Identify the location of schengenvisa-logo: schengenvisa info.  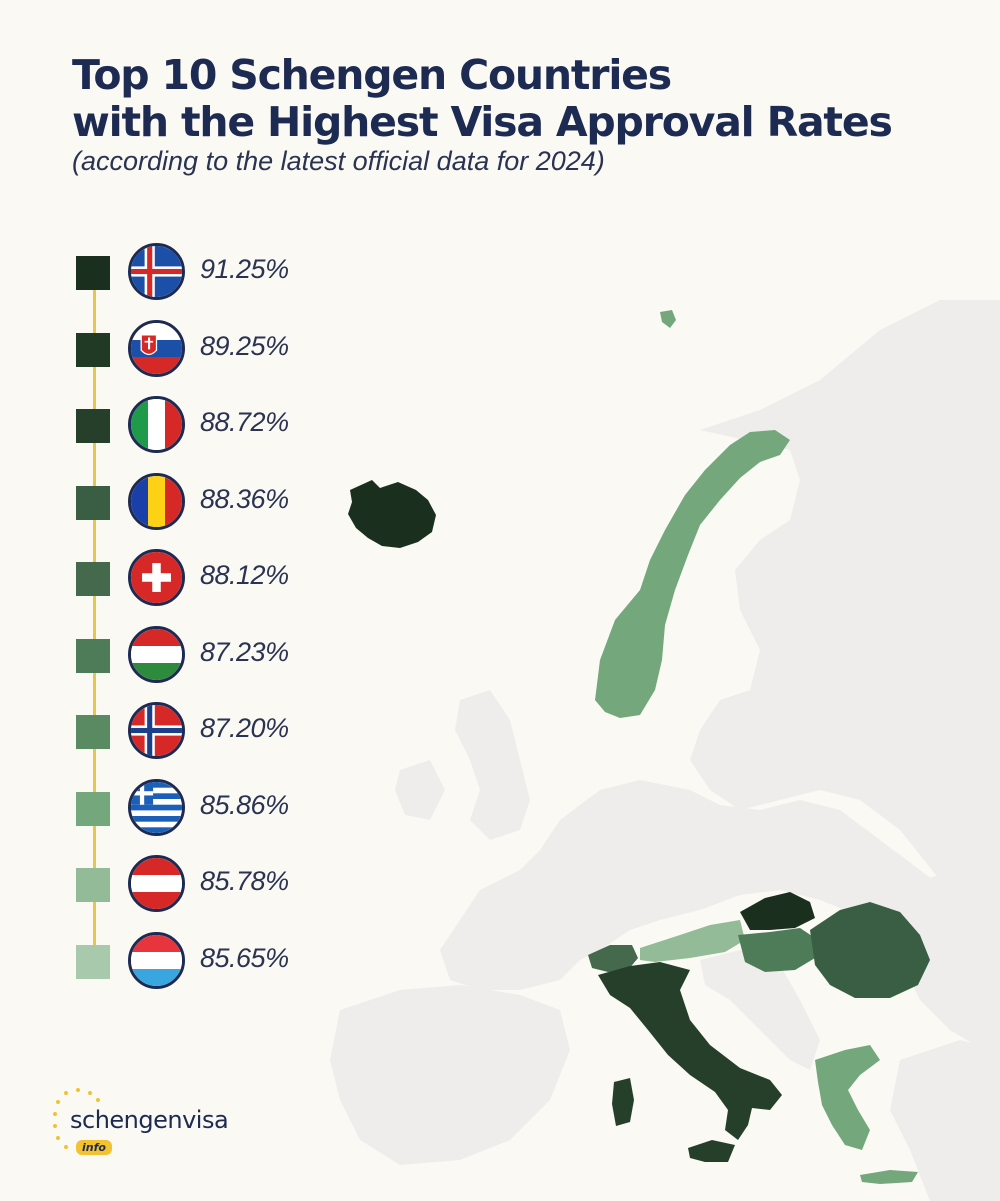
(158, 1125).